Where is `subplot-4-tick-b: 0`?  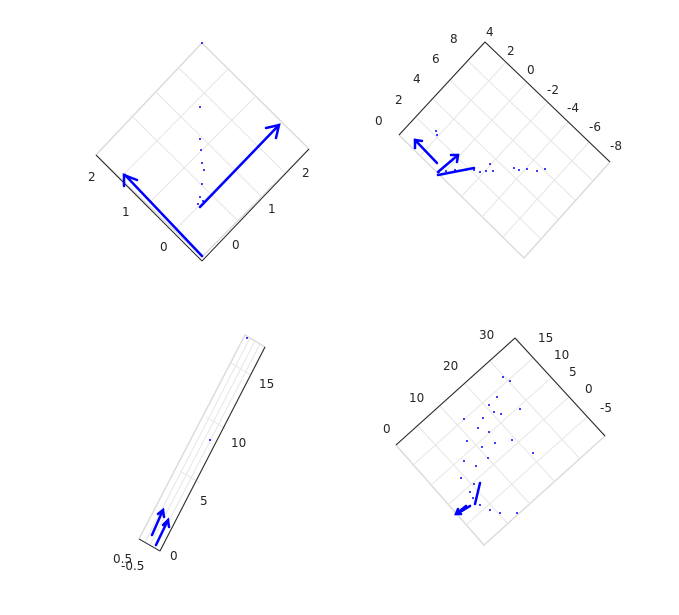
subplot-4-tick-b: 0 is located at coordinates (589, 389).